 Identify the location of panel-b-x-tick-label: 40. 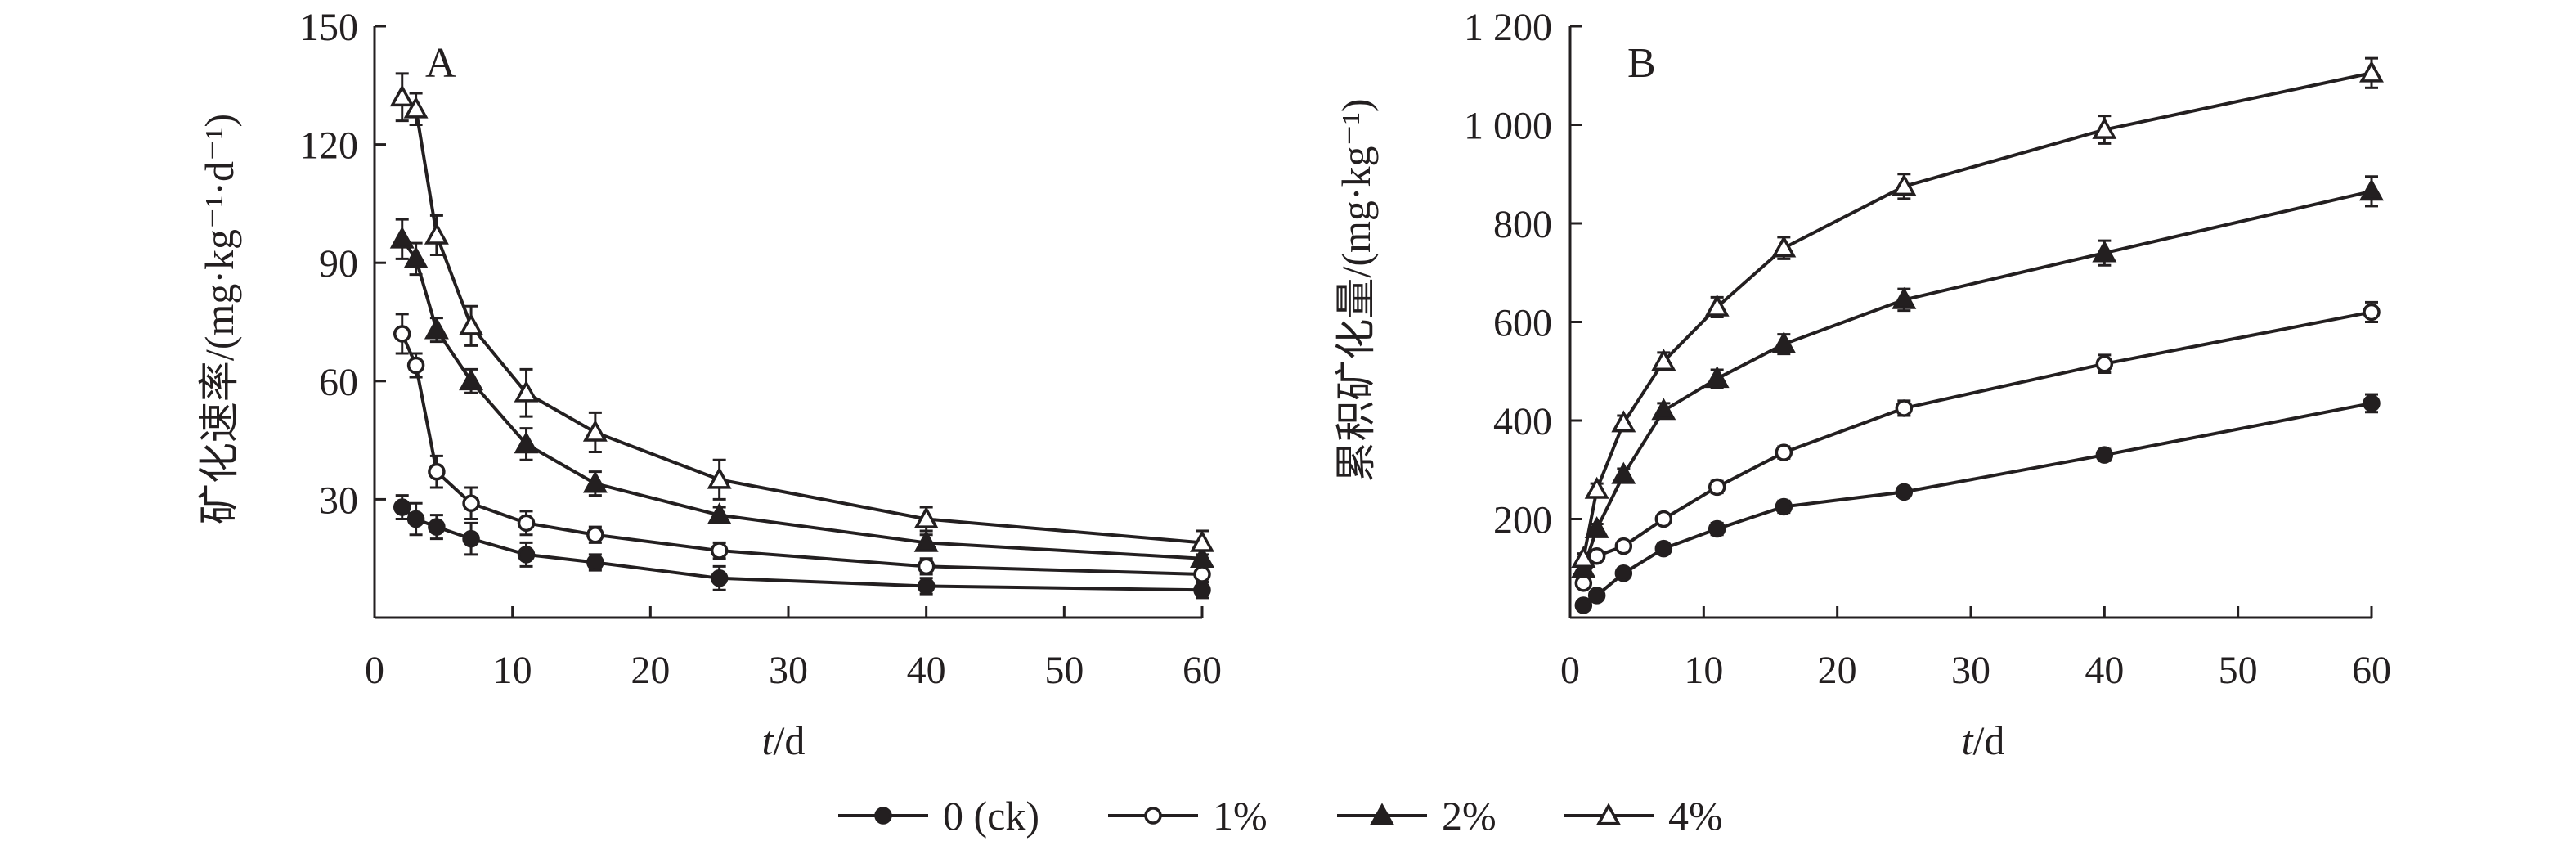
(2104, 670).